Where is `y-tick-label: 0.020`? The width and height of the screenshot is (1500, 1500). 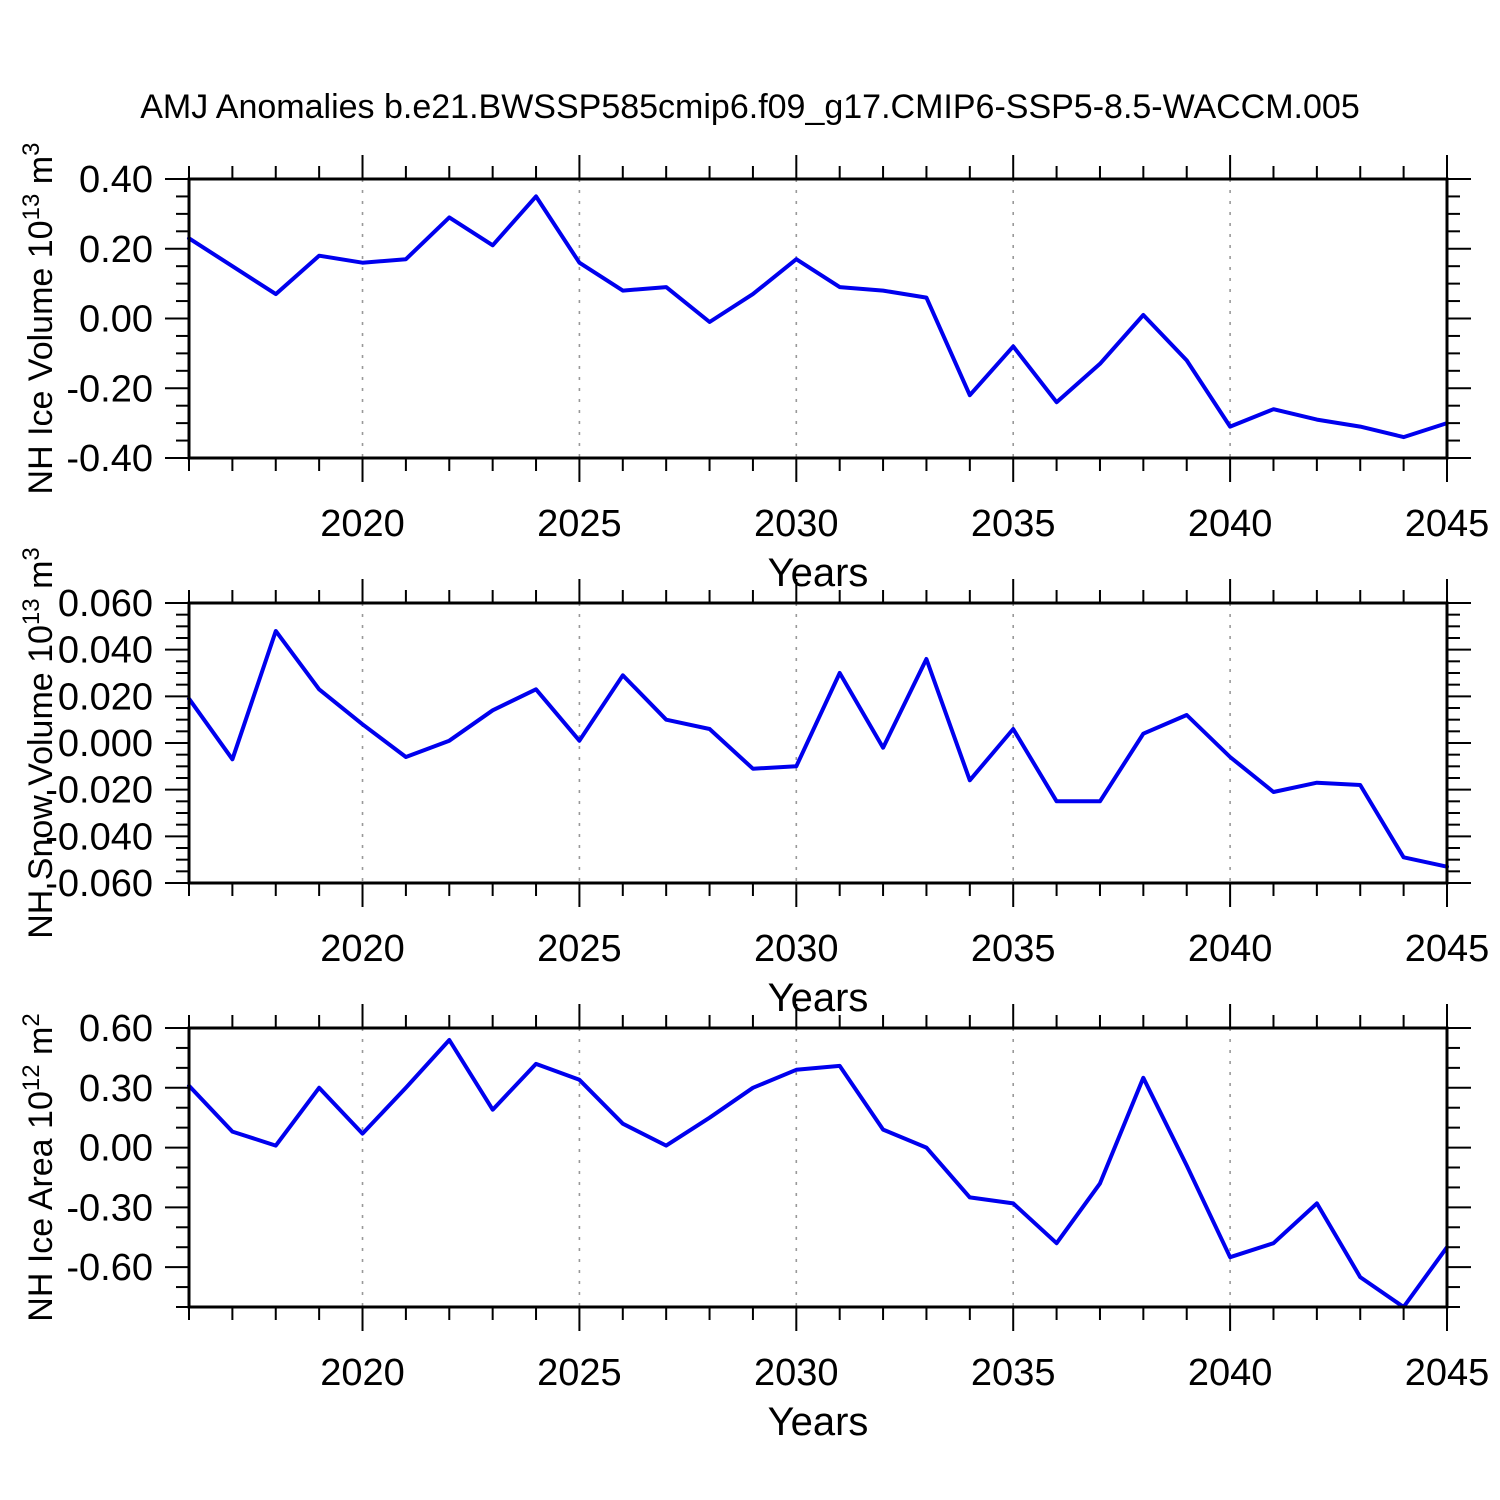 y-tick-label: 0.020 is located at coordinates (105, 697).